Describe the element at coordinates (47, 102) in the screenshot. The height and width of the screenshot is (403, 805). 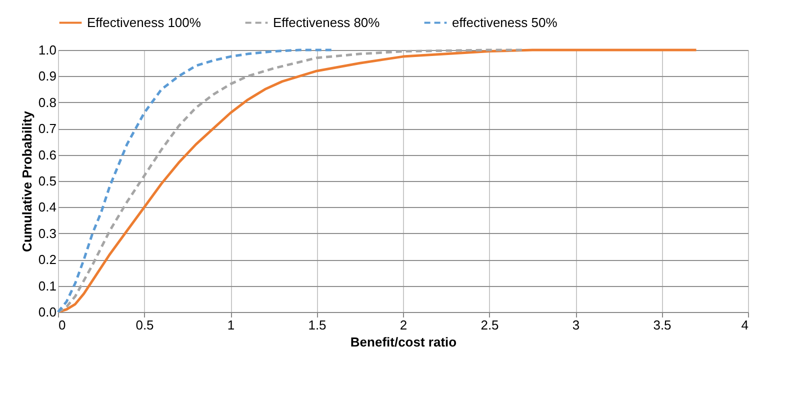
I see `y-tick-label: 0.8` at that location.